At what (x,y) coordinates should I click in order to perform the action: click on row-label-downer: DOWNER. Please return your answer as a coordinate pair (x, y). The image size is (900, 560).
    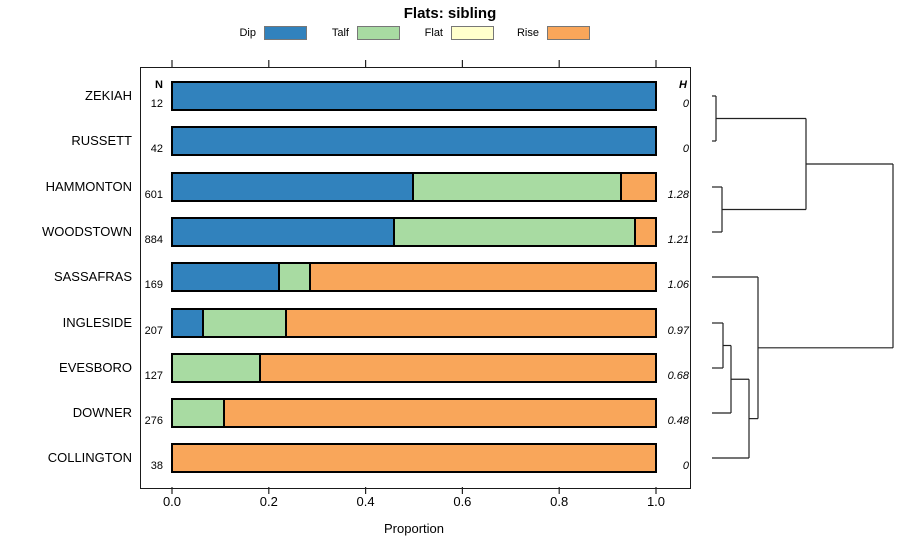
    Looking at the image, I should click on (102, 412).